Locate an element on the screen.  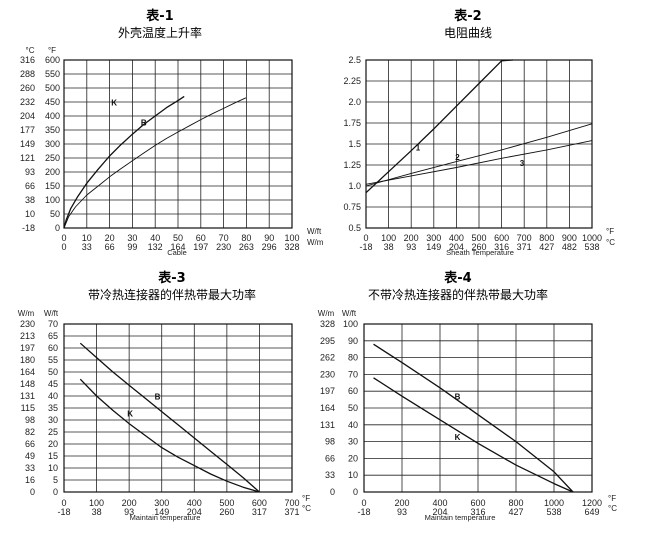
chart1-y-tick-left: 288 is located at coordinates (27, 74).